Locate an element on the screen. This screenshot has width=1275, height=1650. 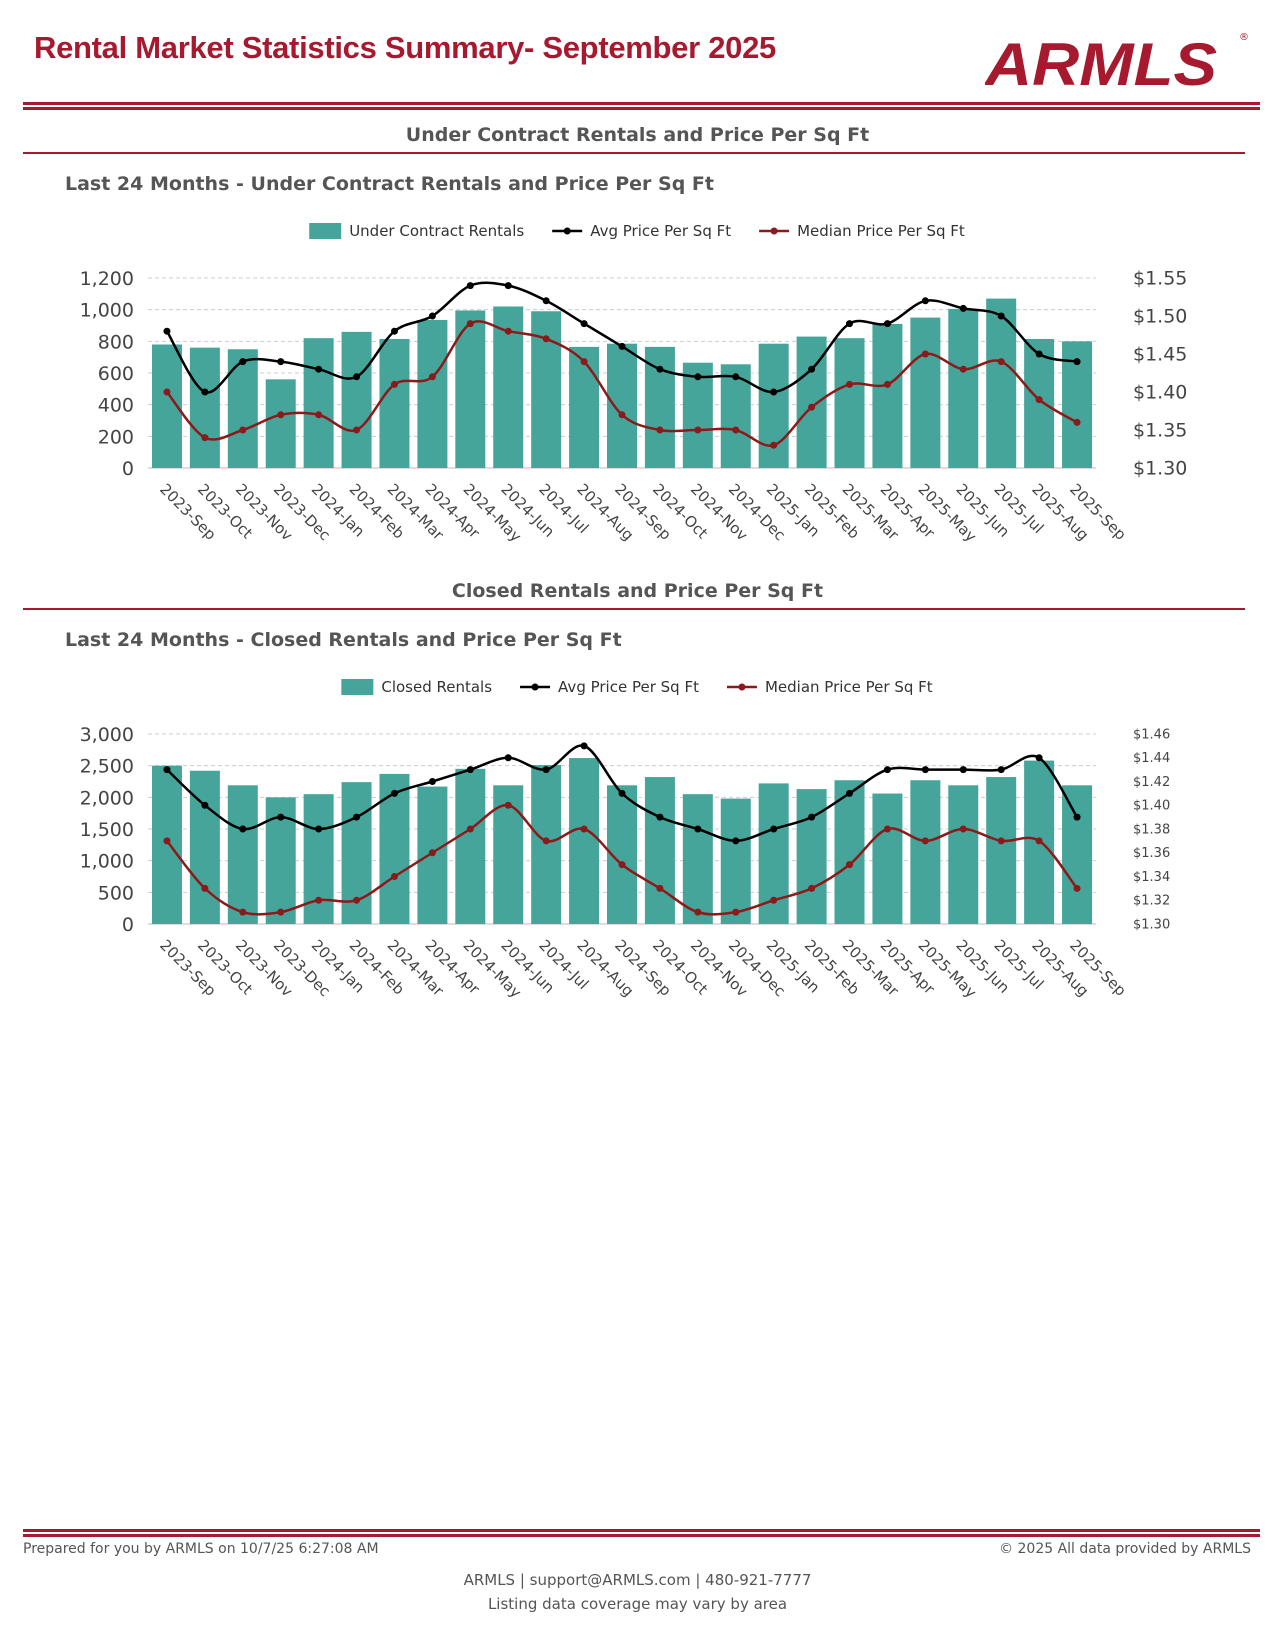
header-rule is located at coordinates (641, 108).